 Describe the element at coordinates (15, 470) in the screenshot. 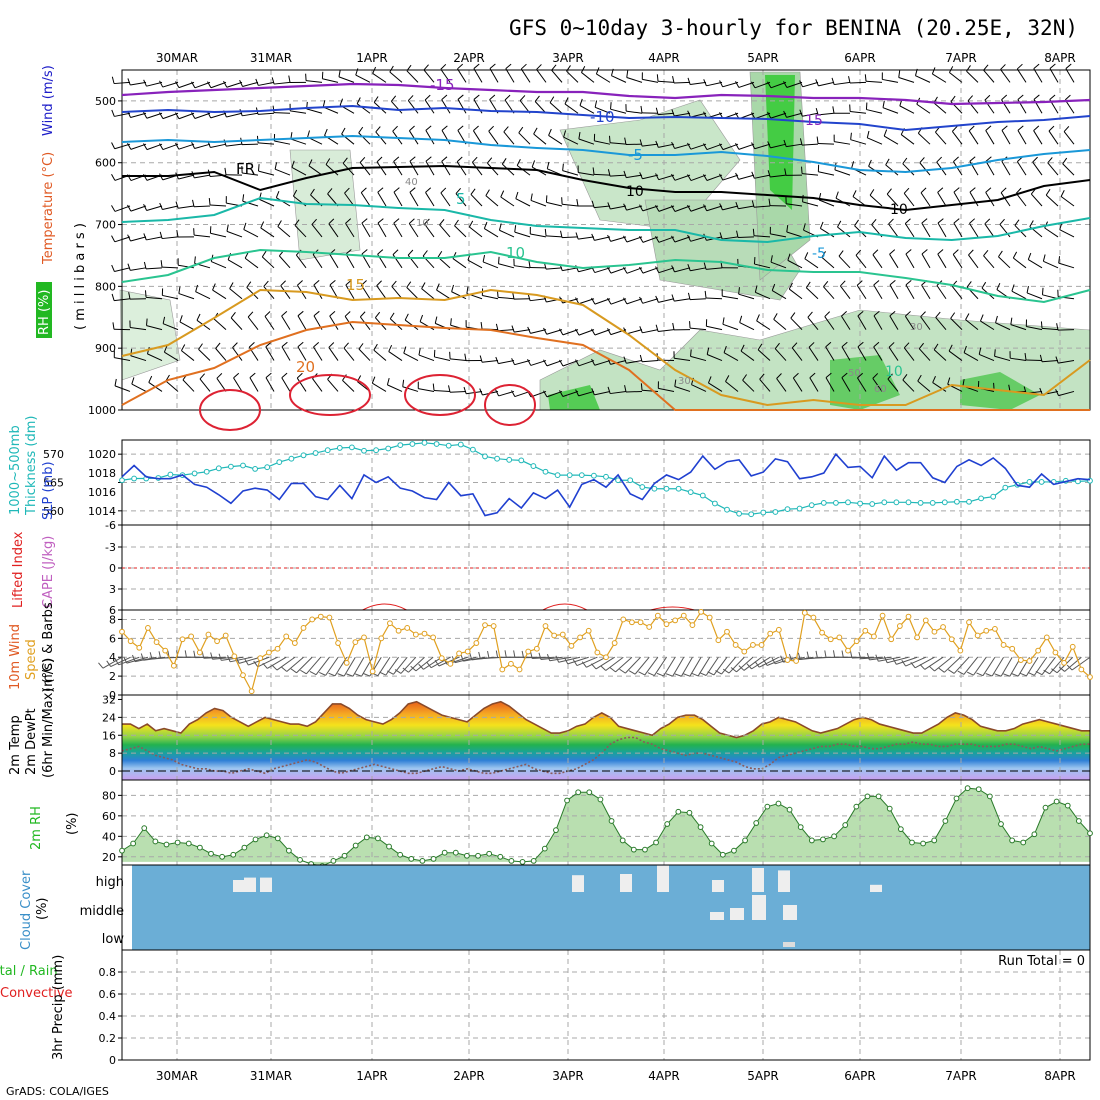

I see `label-thickness: 1000~500mb` at that location.